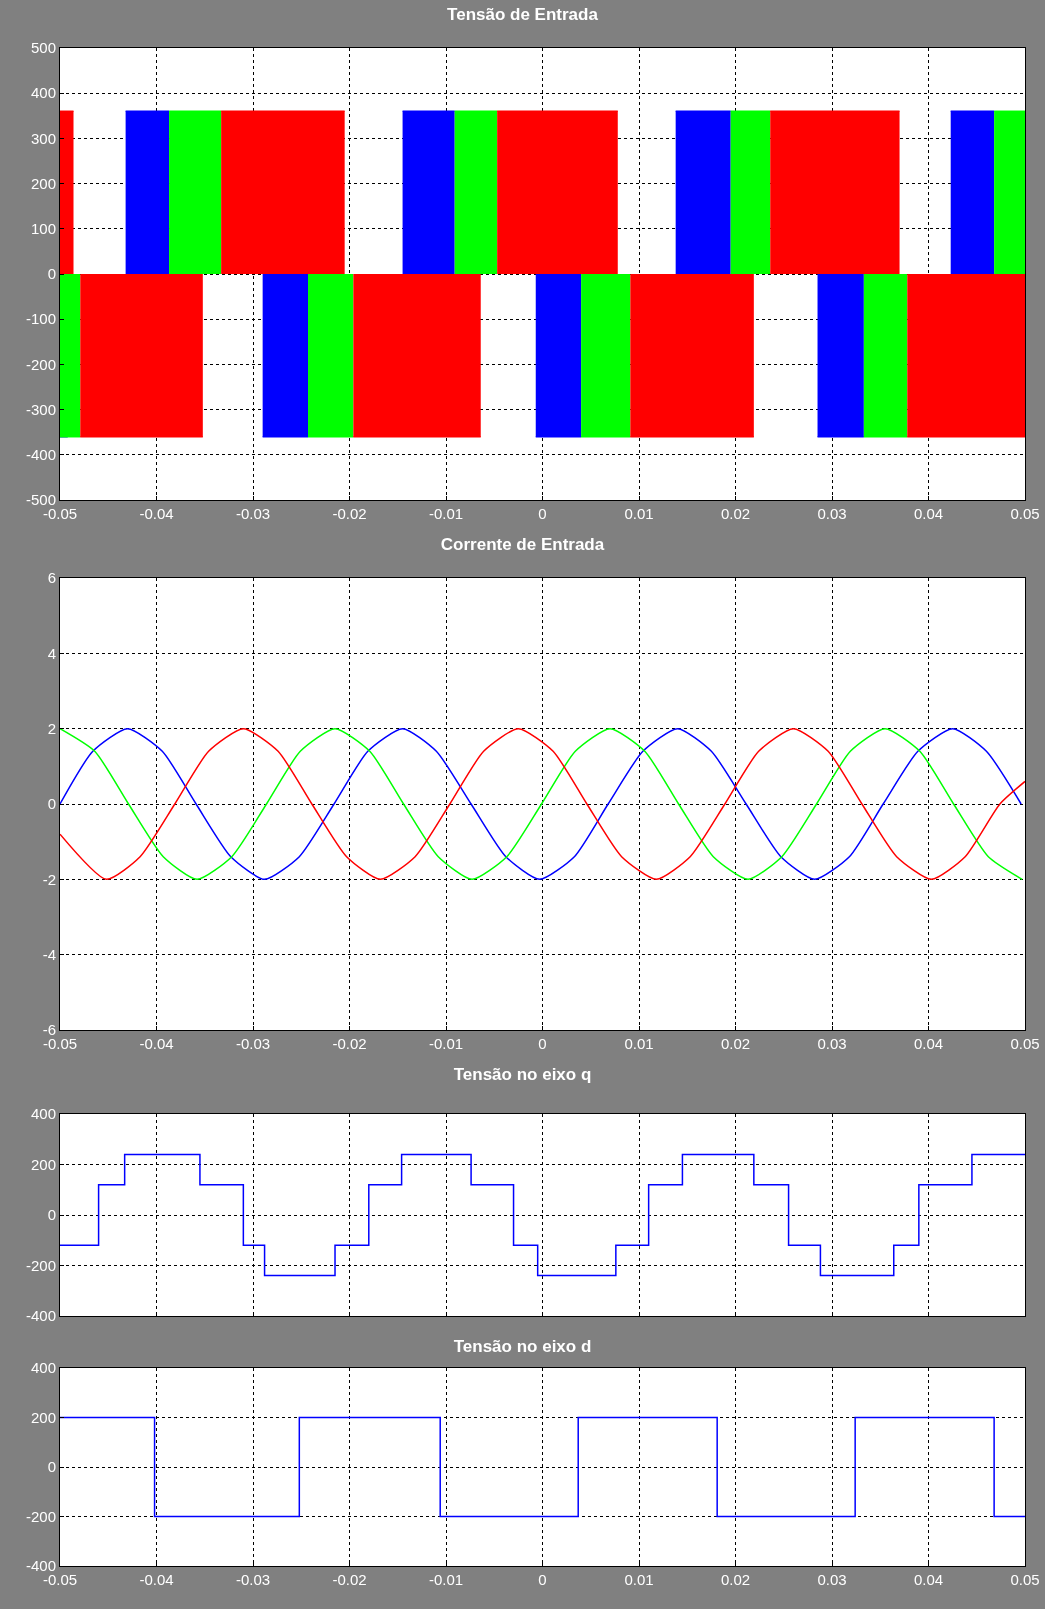 The width and height of the screenshot is (1045, 1609). I want to click on y-tick-label: -4, so click(49, 954).